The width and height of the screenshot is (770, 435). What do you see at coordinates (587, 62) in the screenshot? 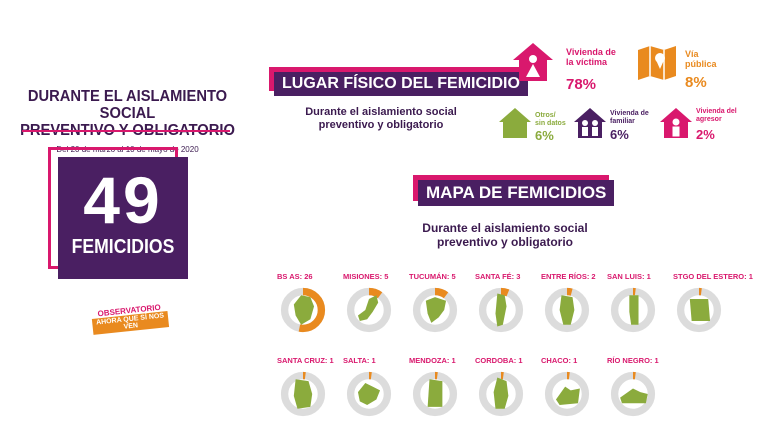
I see `category-victim-home-label-line2: la víctima` at bounding box center [587, 62].